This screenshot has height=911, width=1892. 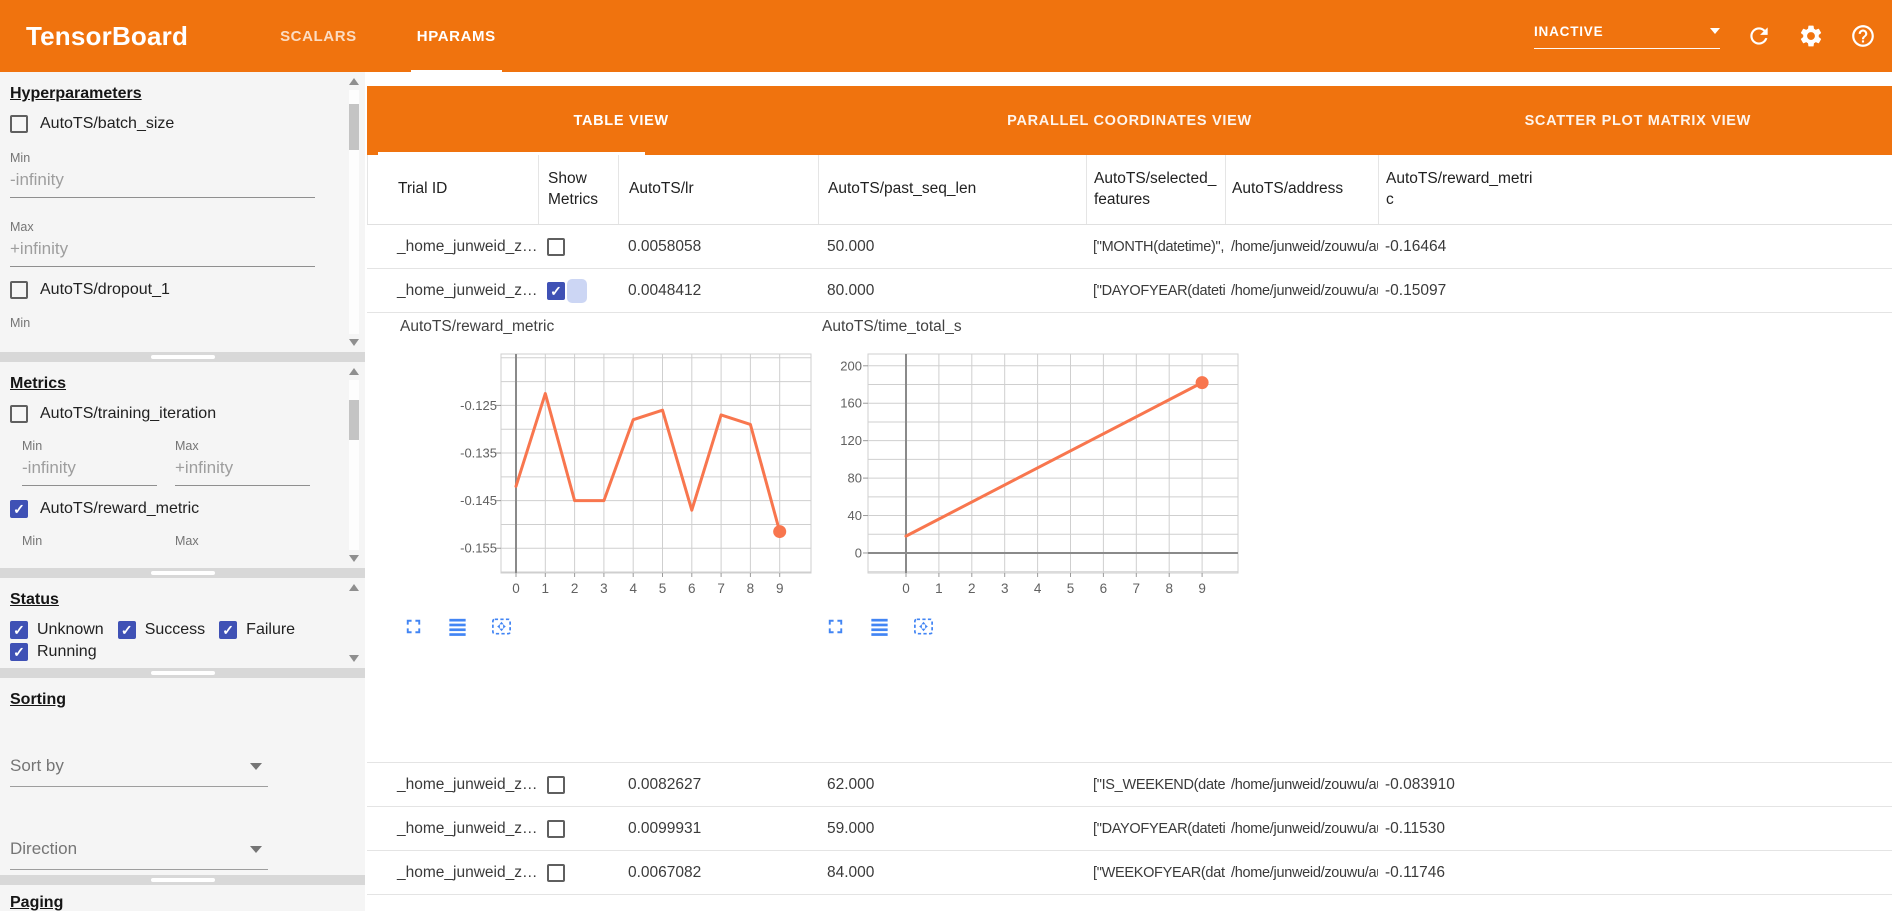 What do you see at coordinates (1627, 36) in the screenshot?
I see `run-status-select: INACTIVE` at bounding box center [1627, 36].